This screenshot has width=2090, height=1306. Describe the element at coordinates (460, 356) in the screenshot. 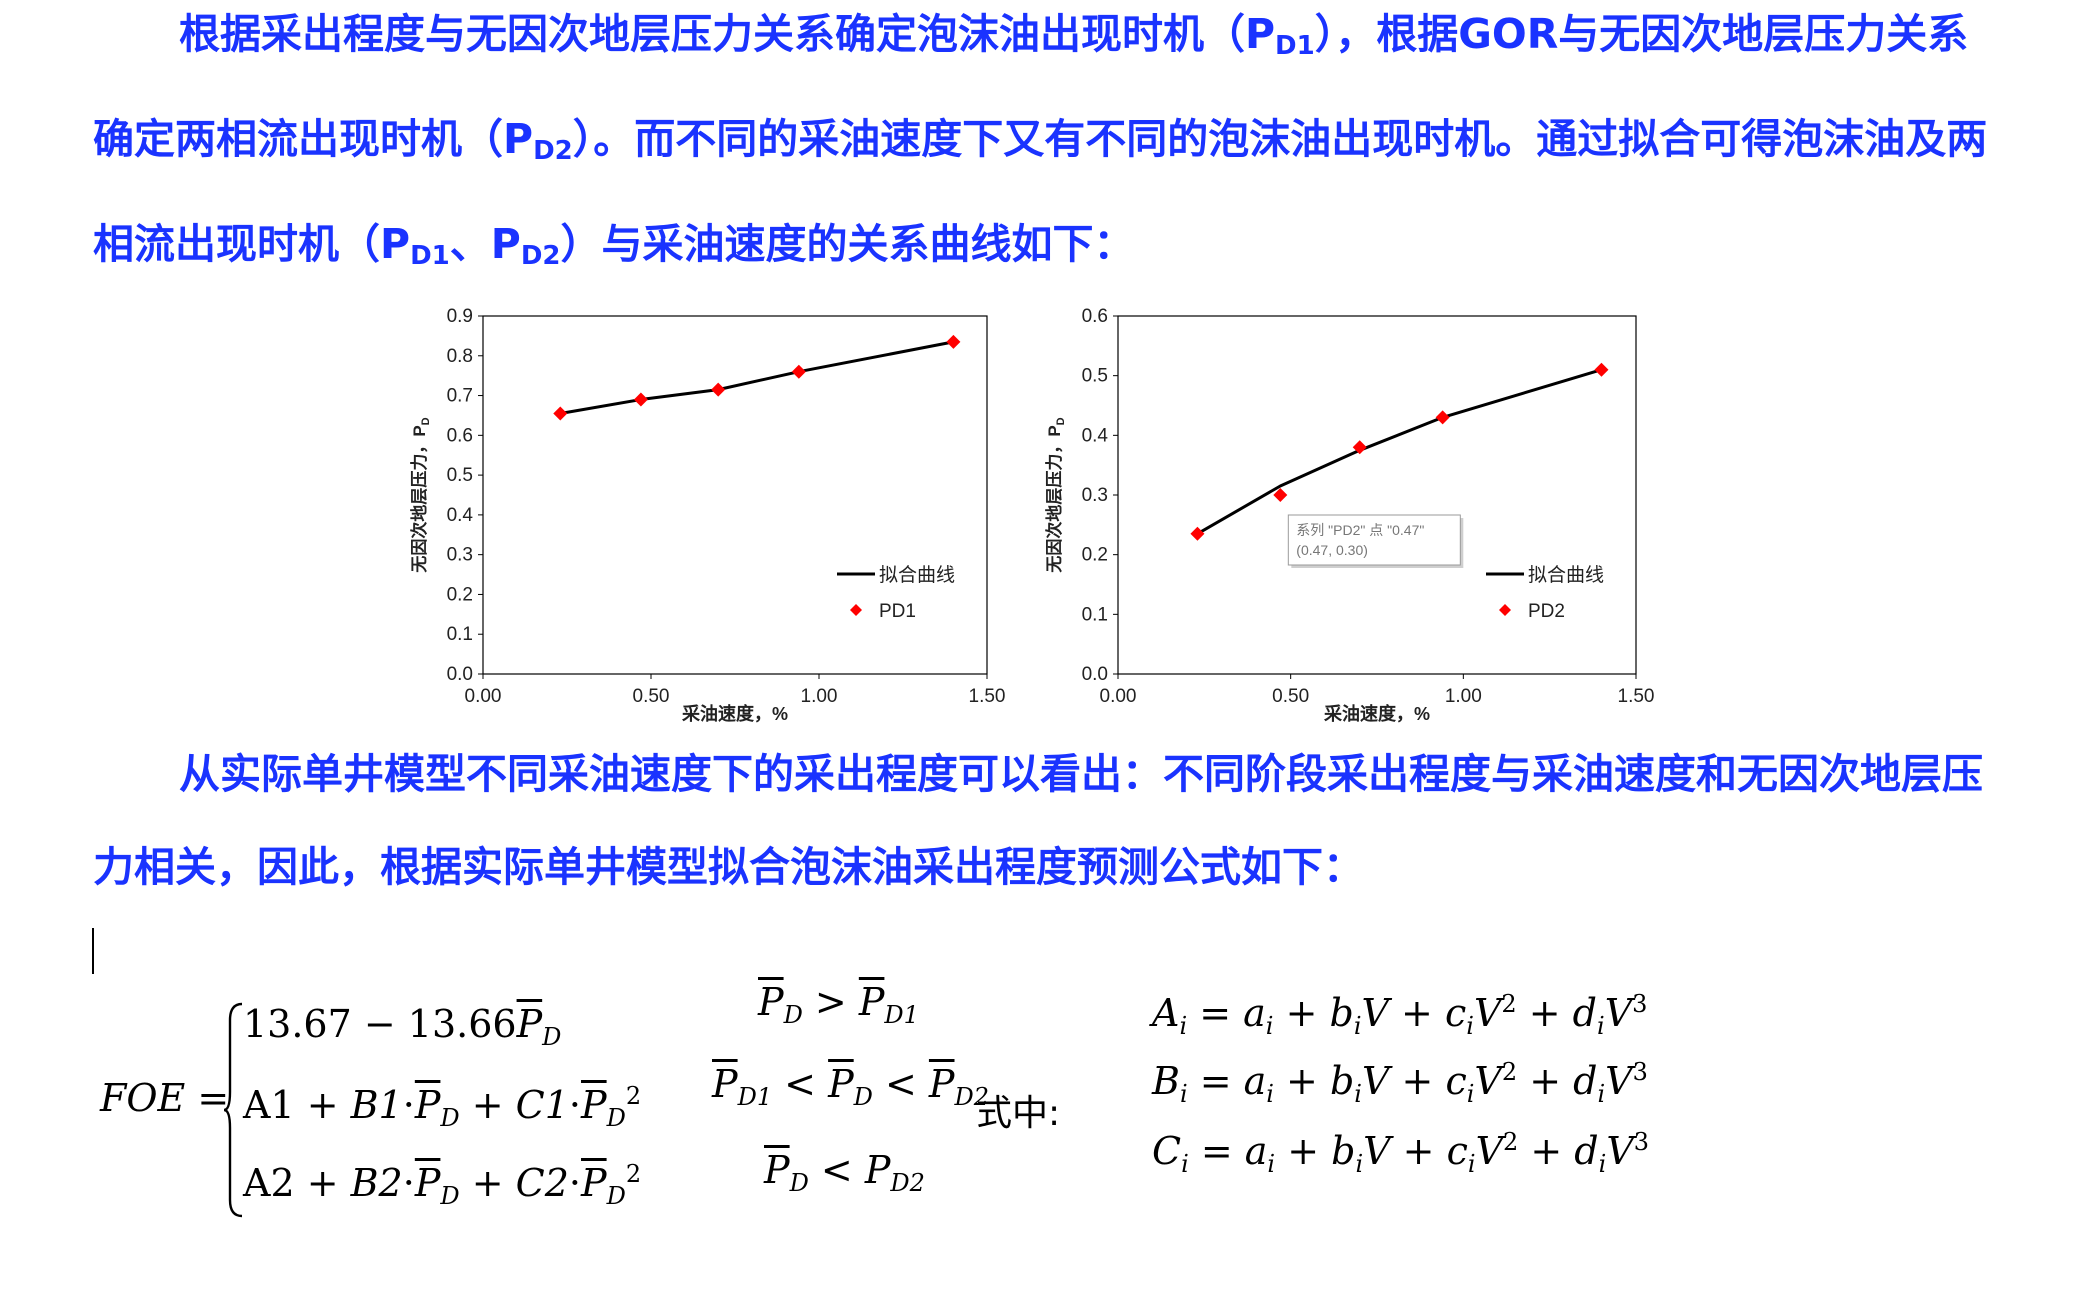

I see `y-tick-label: 0.8` at that location.